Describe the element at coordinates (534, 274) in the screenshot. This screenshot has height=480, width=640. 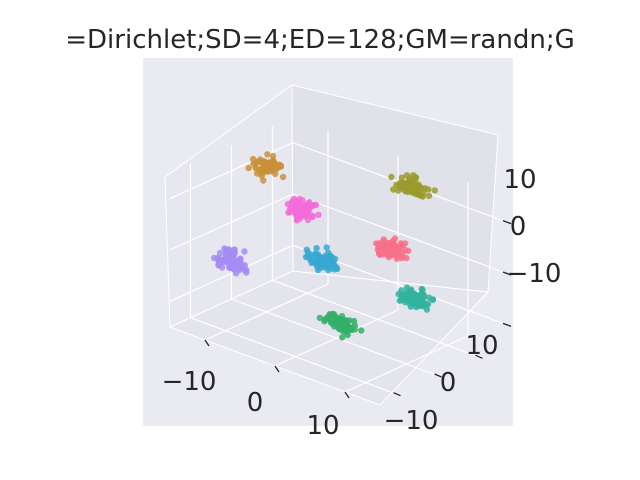
I see `z-tick-label: −10` at that location.